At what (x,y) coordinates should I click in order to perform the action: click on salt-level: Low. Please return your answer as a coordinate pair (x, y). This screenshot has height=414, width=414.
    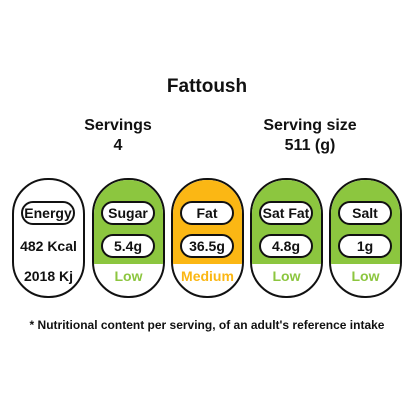
    Looking at the image, I should click on (365, 276).